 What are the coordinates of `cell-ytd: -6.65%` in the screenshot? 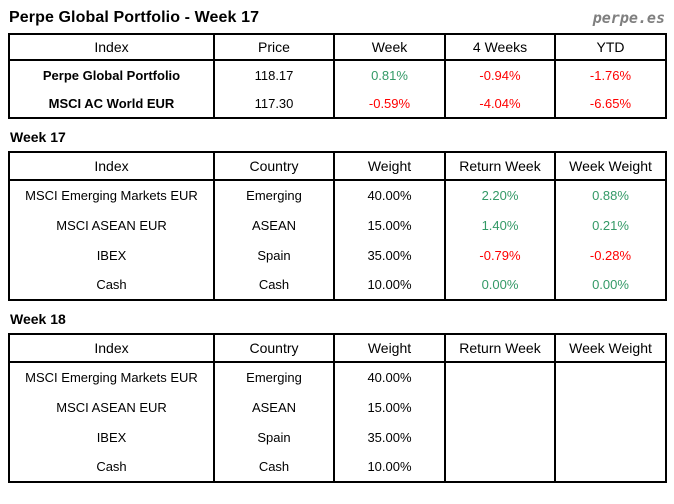 It's located at (610, 103).